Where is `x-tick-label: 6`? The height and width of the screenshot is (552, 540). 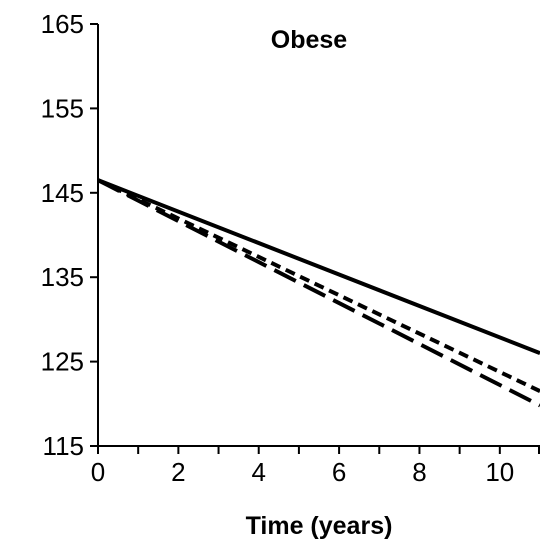
x-tick-label: 6 is located at coordinates (339, 472).